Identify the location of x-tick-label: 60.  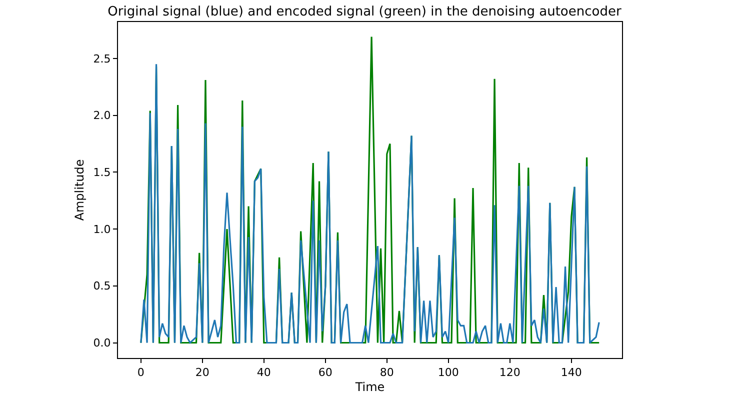
(325, 373).